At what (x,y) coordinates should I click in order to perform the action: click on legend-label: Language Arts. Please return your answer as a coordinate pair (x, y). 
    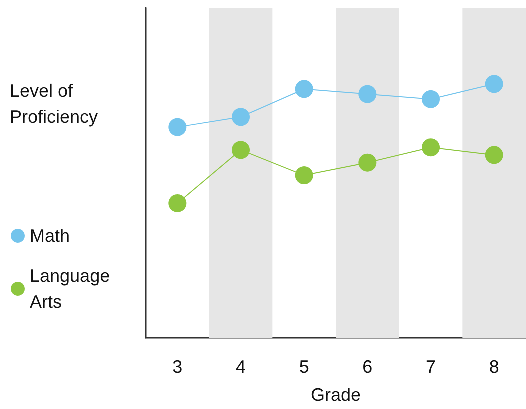
    Looking at the image, I should click on (73, 289).